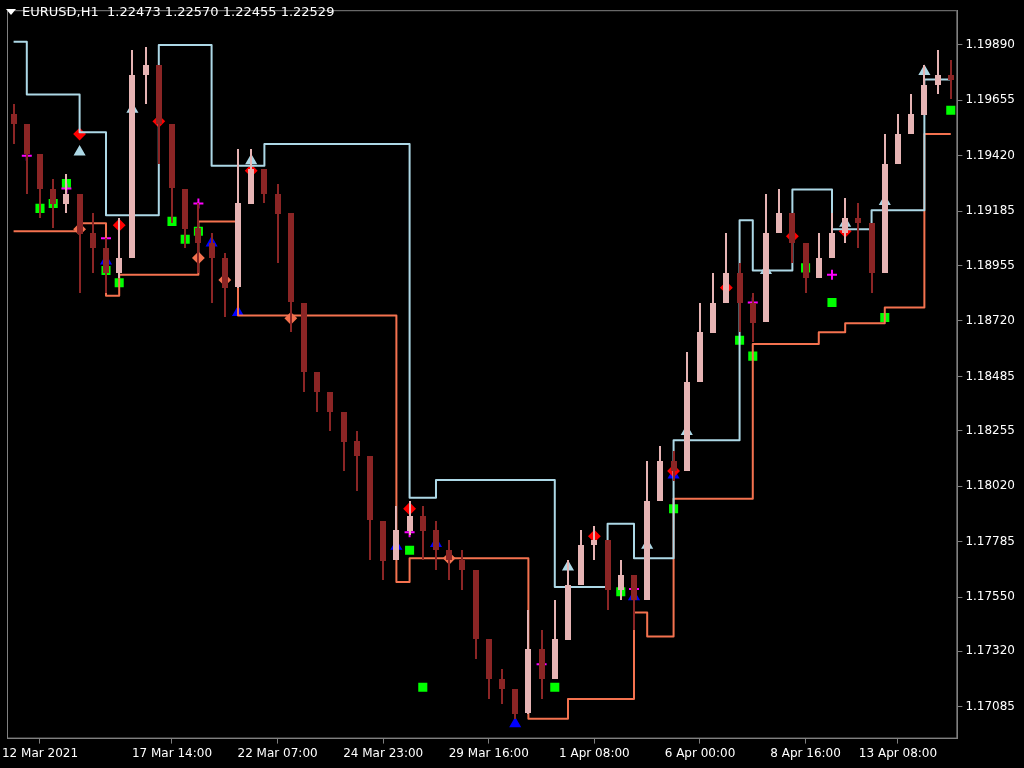 This screenshot has width=1024, height=768. I want to click on x-tick-label: 13 Apr 08:00, so click(898, 752).